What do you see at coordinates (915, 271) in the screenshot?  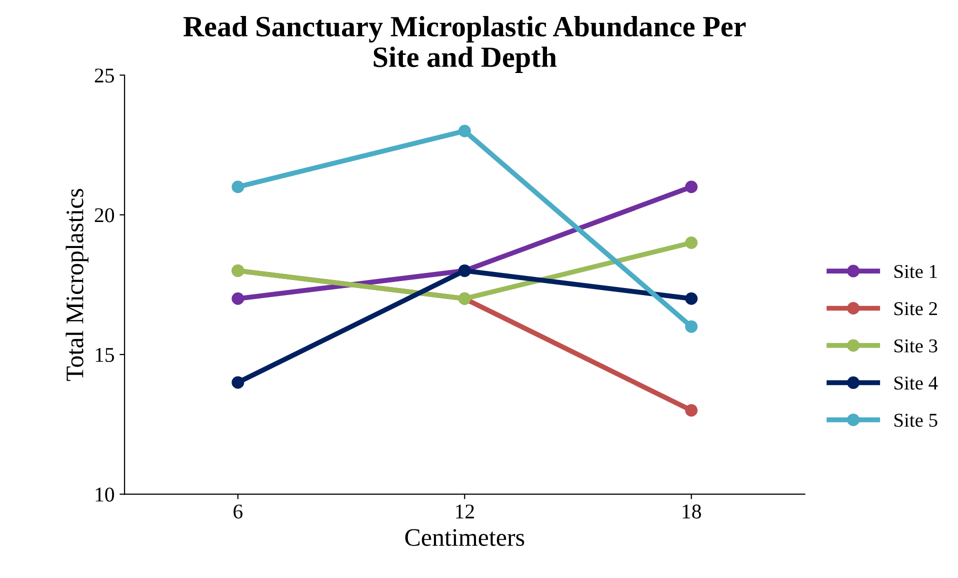 I see `legend-label: Site 1` at bounding box center [915, 271].